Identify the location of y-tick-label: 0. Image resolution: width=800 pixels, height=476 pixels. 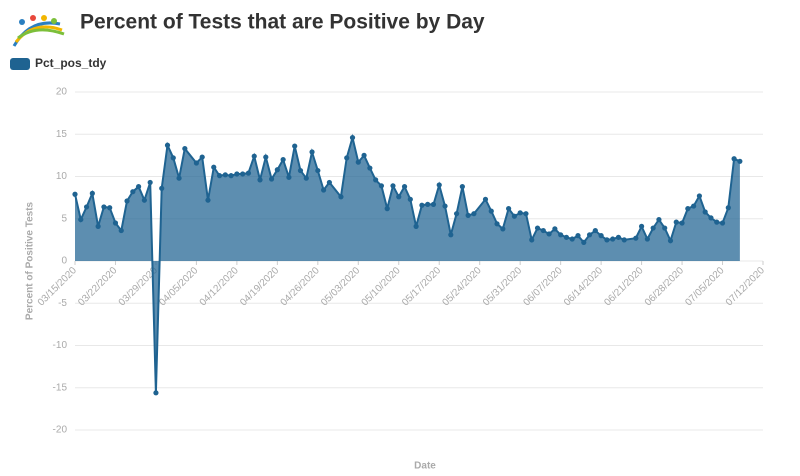
(64, 261).